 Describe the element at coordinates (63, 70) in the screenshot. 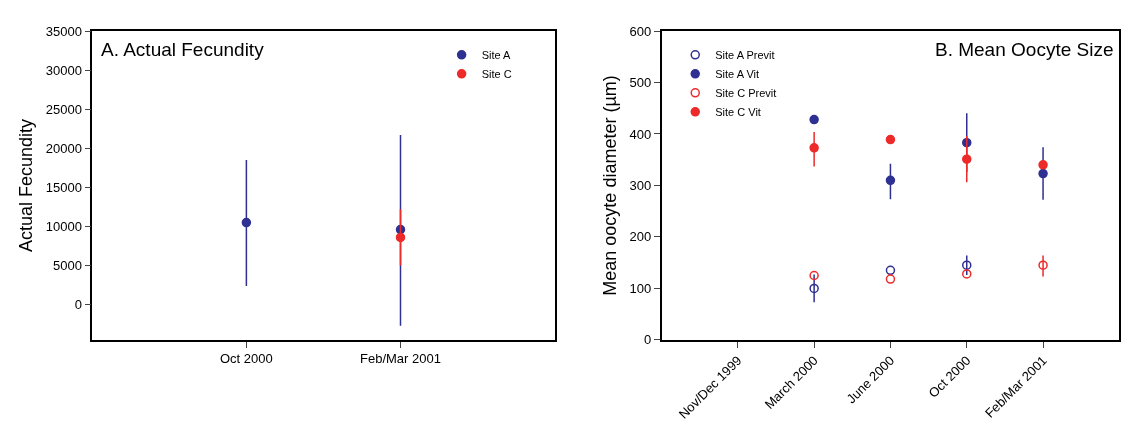

I see `y-tick-label: 30000` at that location.